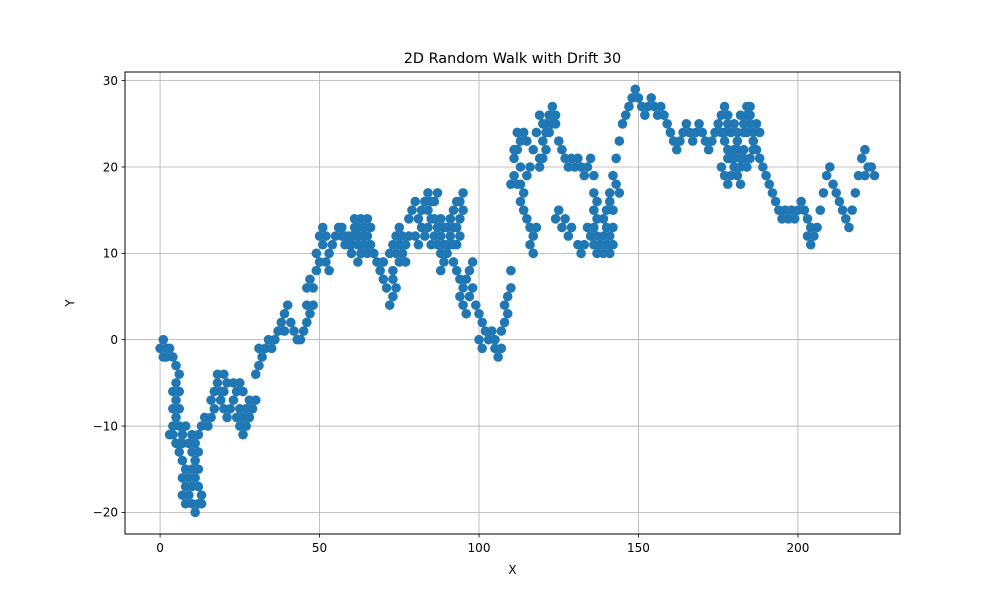 The image size is (1000, 604). I want to click on y-tick-label: 20, so click(110, 167).